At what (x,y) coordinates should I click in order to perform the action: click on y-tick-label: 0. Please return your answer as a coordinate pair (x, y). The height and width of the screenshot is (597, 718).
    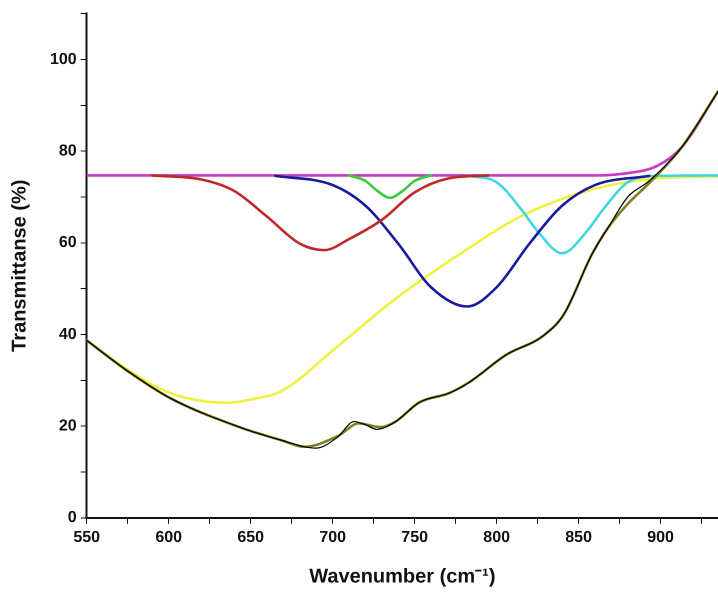
    Looking at the image, I should click on (72, 517).